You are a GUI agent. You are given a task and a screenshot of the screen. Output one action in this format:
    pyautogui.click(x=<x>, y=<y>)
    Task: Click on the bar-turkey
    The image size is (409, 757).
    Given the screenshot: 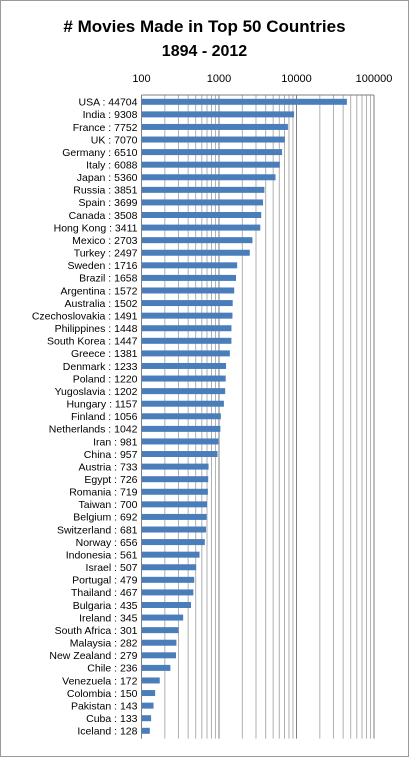 What is the action you would take?
    pyautogui.click(x=195, y=252)
    